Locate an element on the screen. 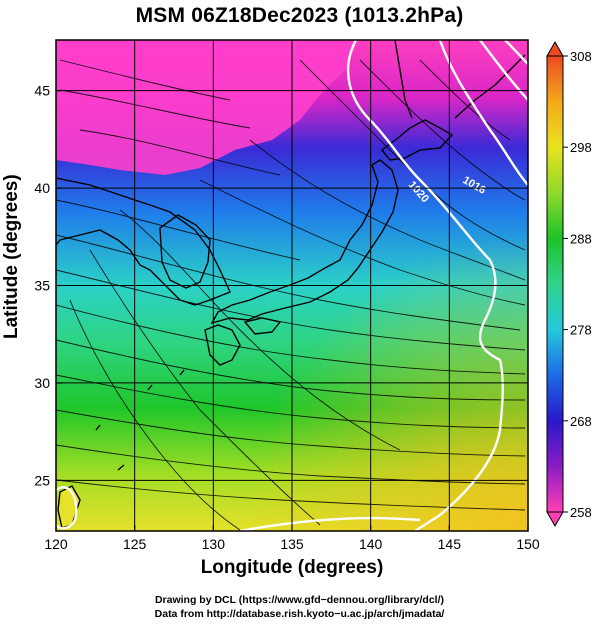 The width and height of the screenshot is (599, 625). colorbar: 258 268 278 288 298 308 is located at coordinates (569, 284).